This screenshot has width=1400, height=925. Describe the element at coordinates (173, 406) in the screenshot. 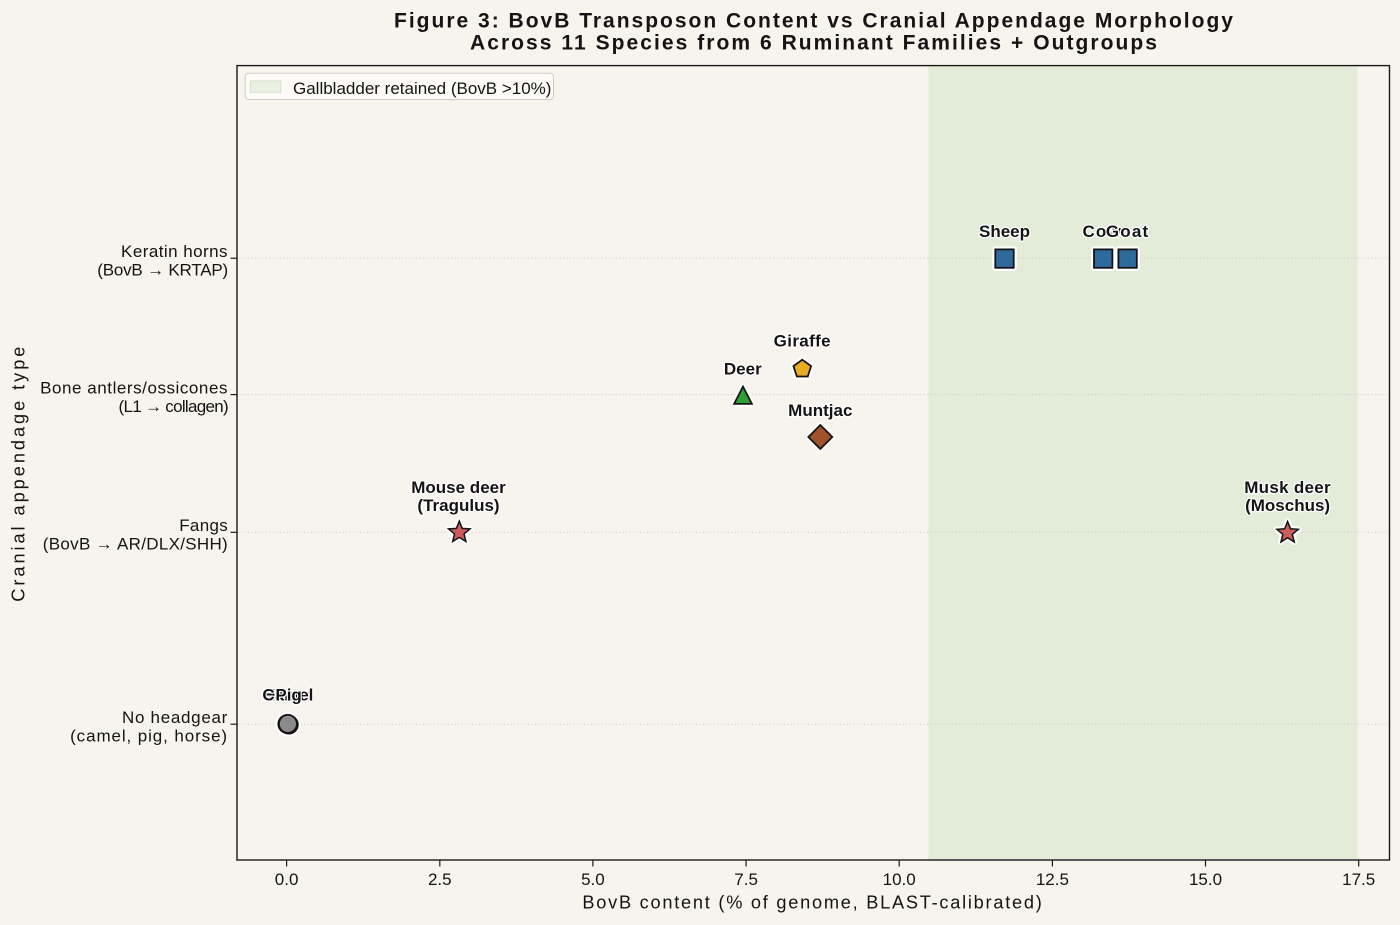

I see `svg-text: (L1 → collagen)` at that location.